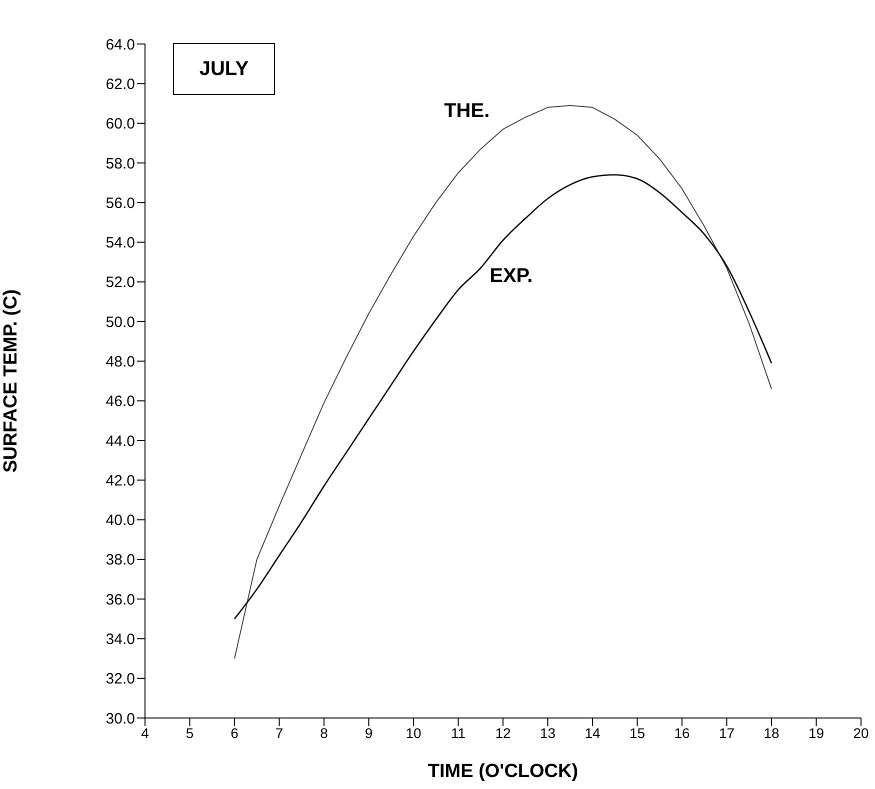  Describe the element at coordinates (224, 69) in the screenshot. I see `annotation: JULY` at that location.